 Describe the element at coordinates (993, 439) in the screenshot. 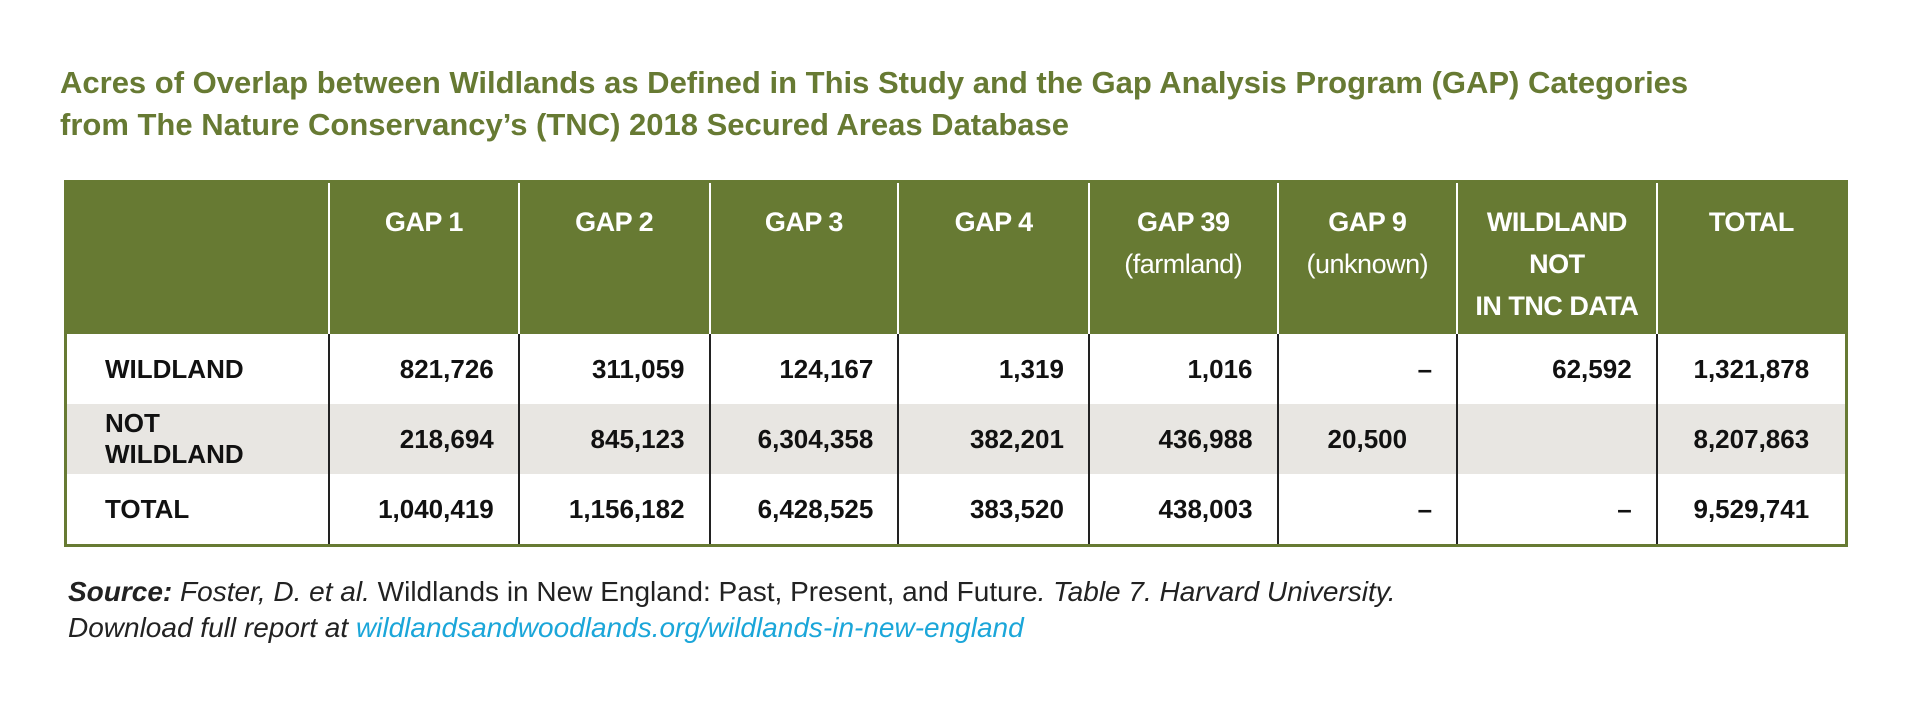

I see `table-cell: 382,201` at that location.